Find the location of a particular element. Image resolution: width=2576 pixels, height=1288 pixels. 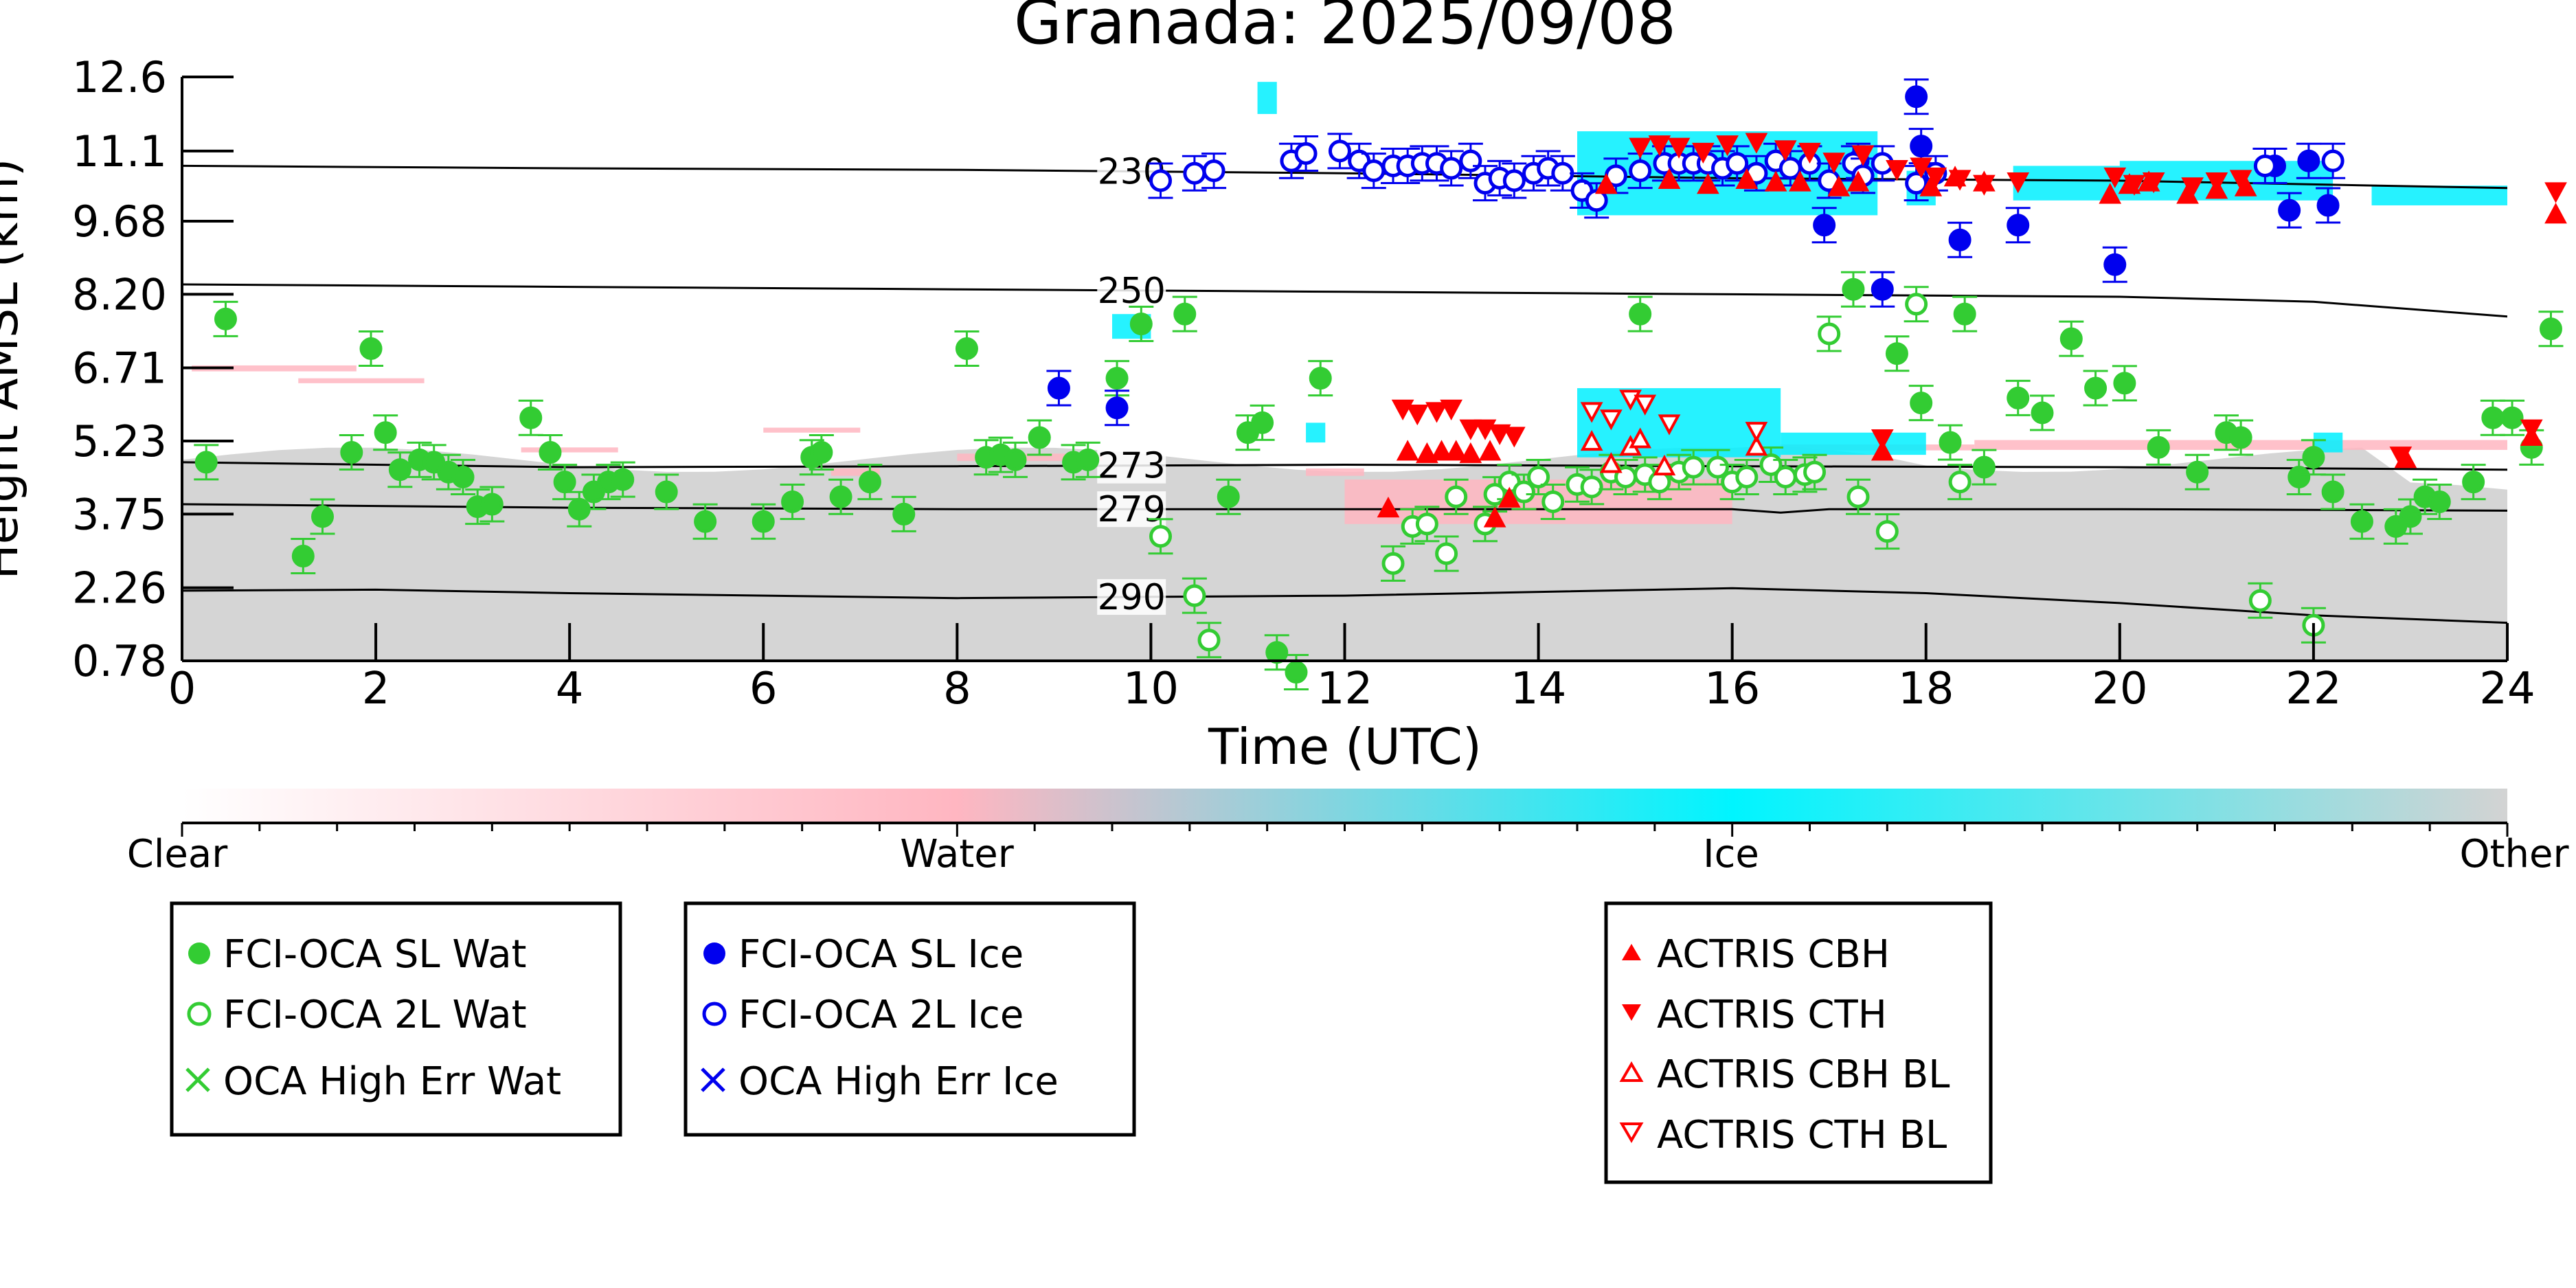

legend-label-sl-ice: FCI-OCA SL Ice is located at coordinates (881, 954).